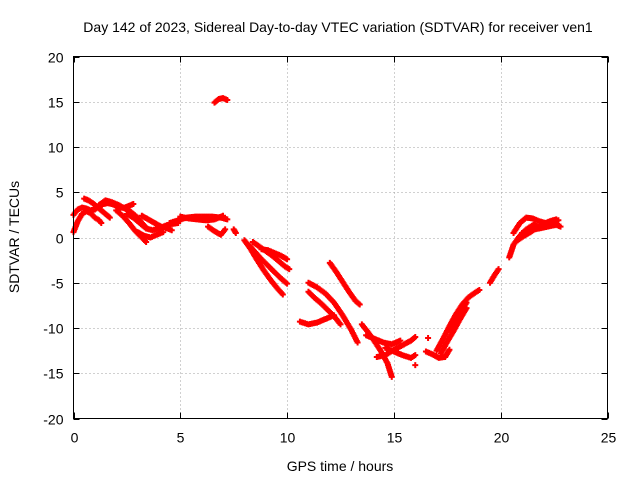  What do you see at coordinates (395, 438) in the screenshot?
I see `x-tick-label: 15` at bounding box center [395, 438].